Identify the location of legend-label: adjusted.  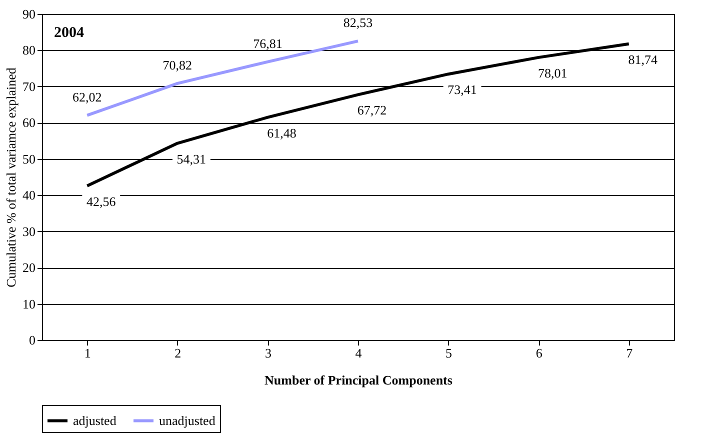
(95, 420).